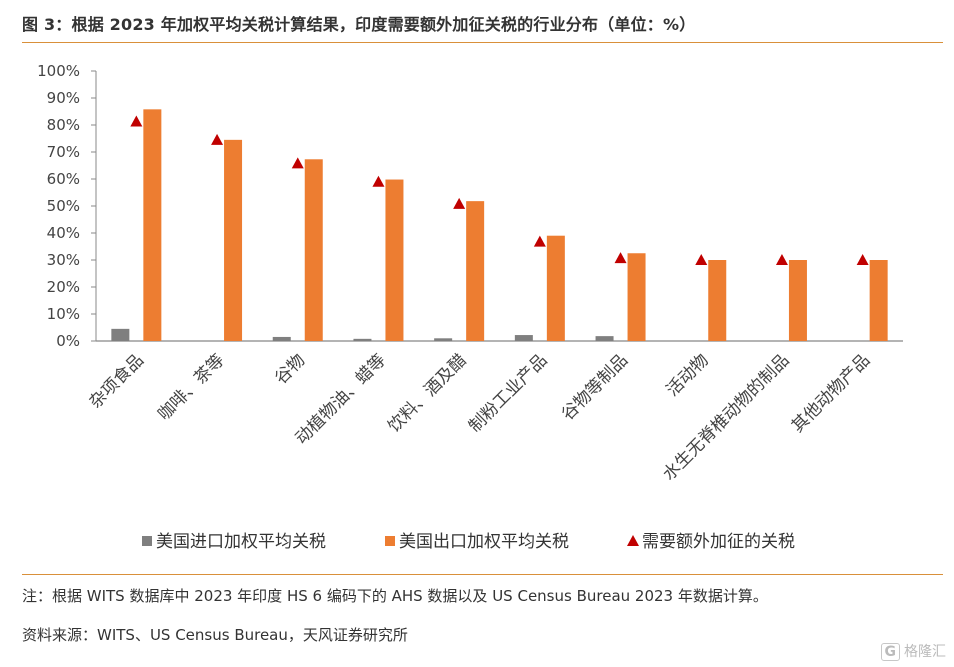 The width and height of the screenshot is (954, 667). I want to click on y-tick-label: 60%, so click(63, 179).